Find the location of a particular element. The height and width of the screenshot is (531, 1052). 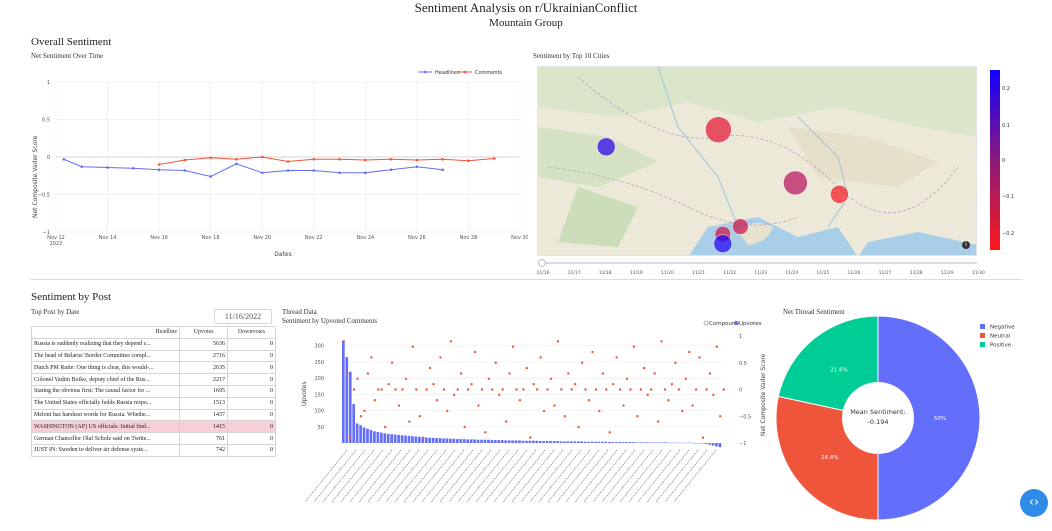

table-header-upvotes: Upvotes is located at coordinates (203, 332).